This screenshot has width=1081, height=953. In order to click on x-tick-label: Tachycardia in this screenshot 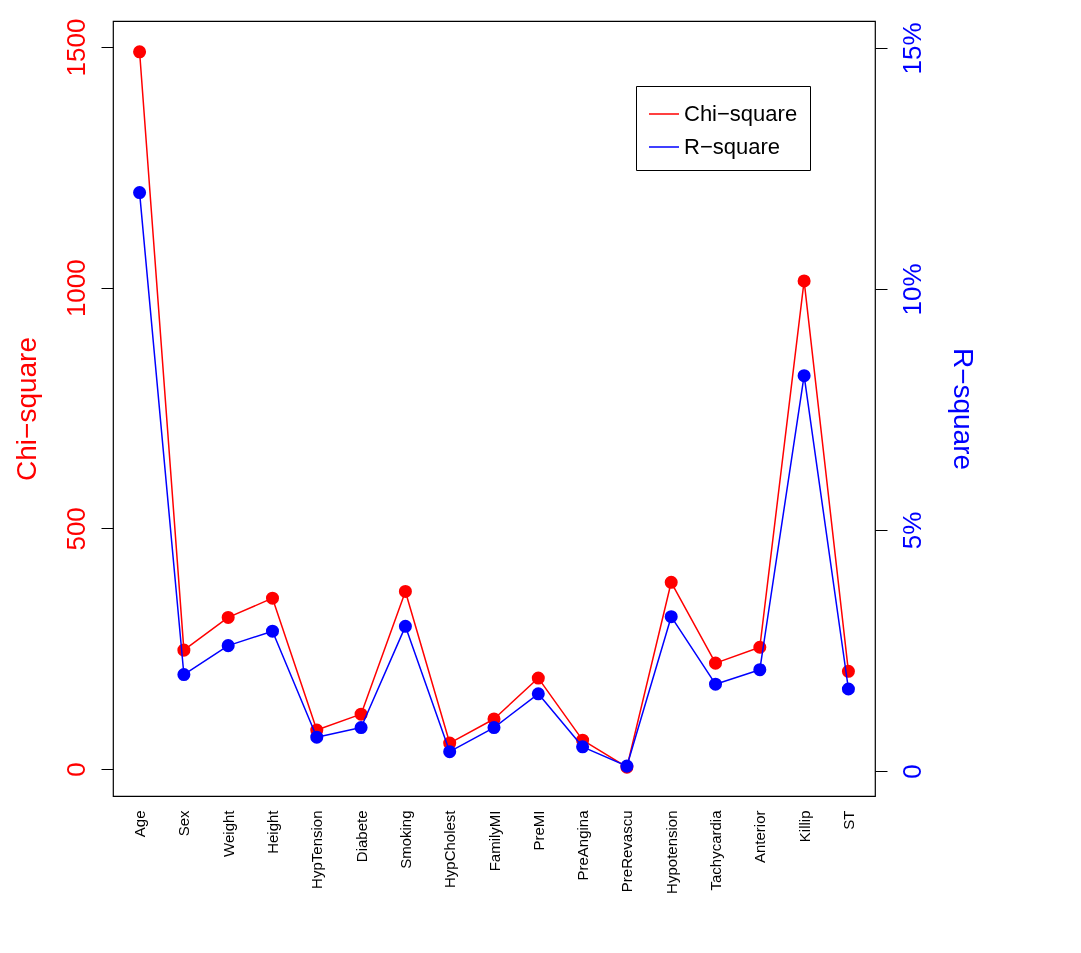, I will do `click(716, 850)`.